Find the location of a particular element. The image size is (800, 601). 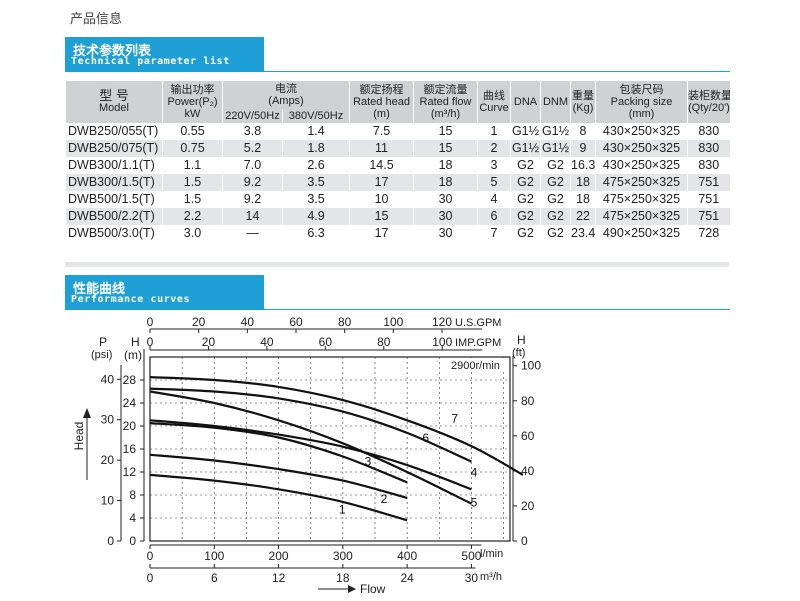

header-packing-en: Packing size is located at coordinates (641, 102).